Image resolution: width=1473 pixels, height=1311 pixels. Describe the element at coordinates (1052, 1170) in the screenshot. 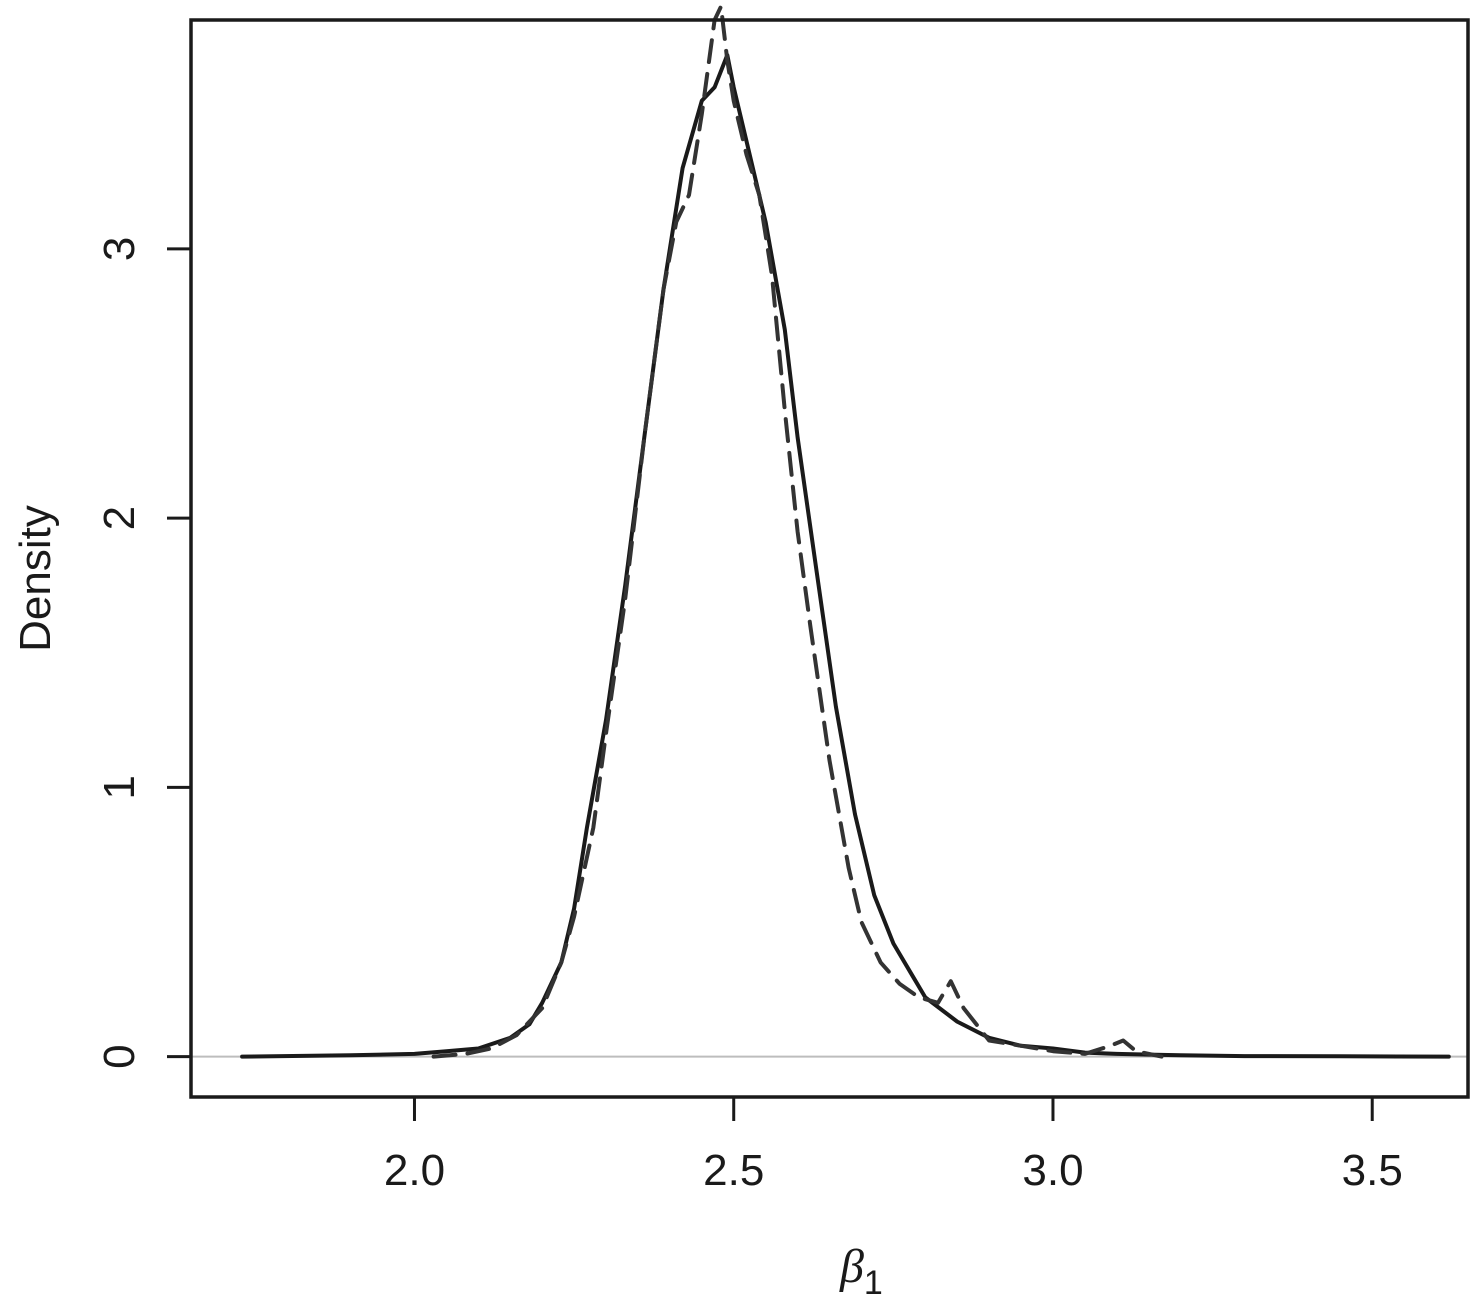

I see `x-tick-label: 3.0` at that location.